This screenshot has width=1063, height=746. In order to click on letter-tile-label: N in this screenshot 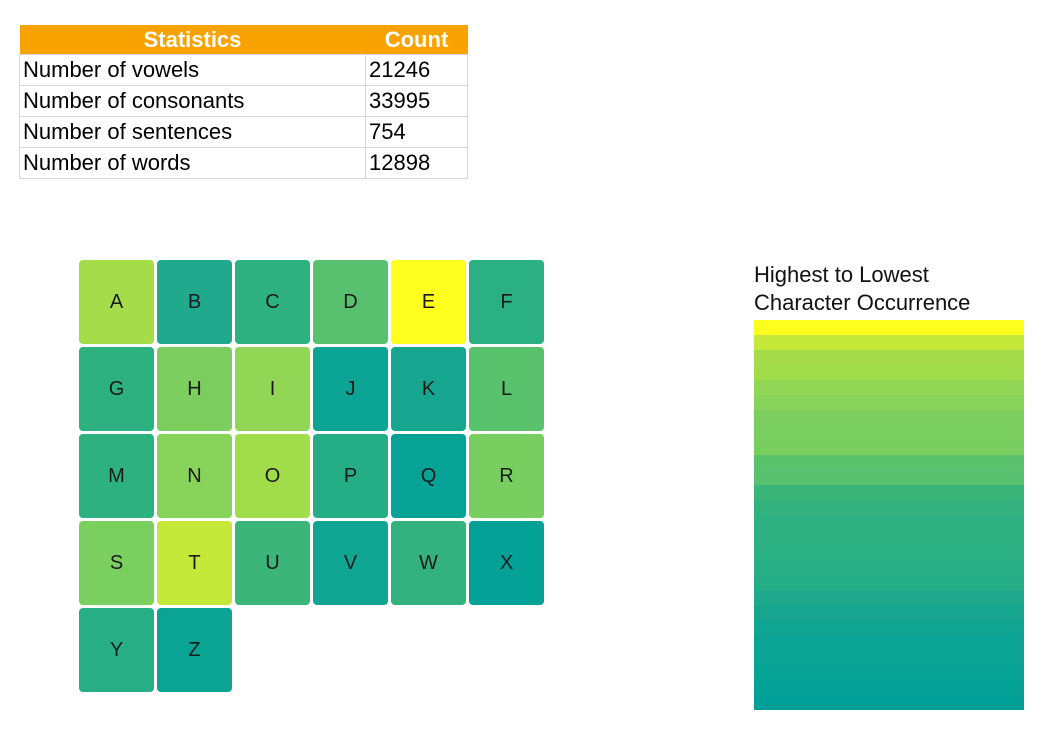, I will do `click(194, 475)`.